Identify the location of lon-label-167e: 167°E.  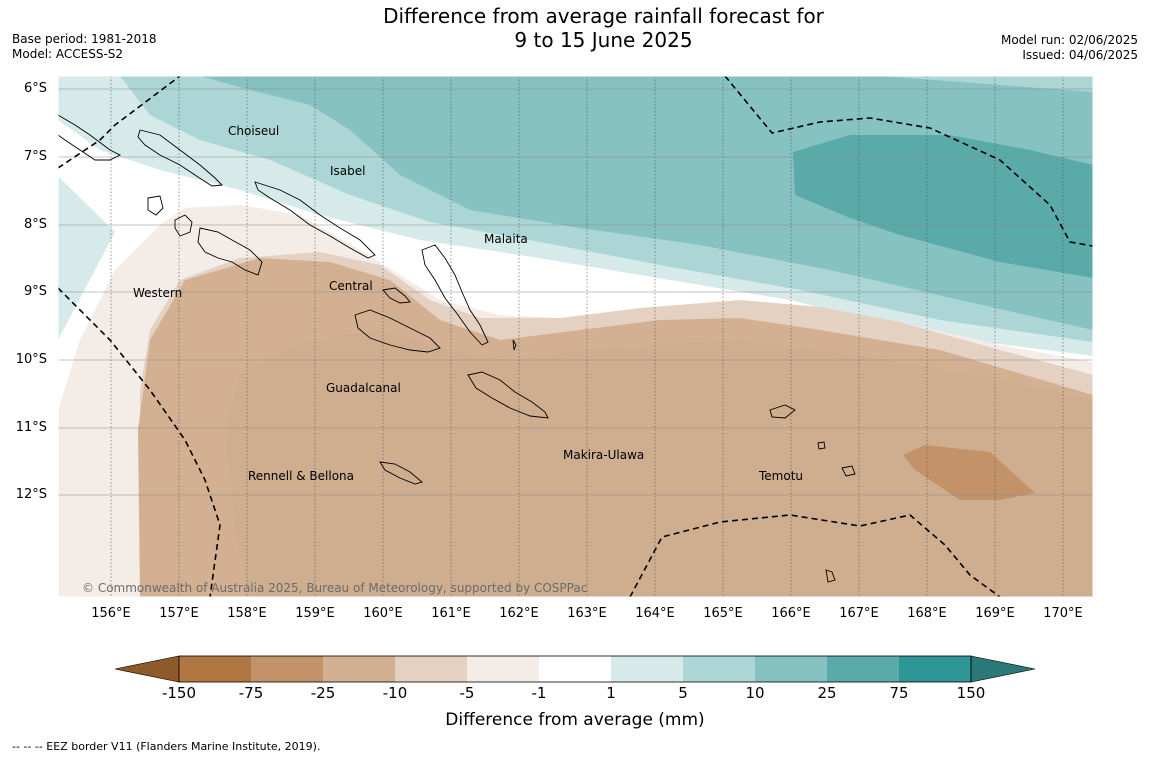
(859, 613).